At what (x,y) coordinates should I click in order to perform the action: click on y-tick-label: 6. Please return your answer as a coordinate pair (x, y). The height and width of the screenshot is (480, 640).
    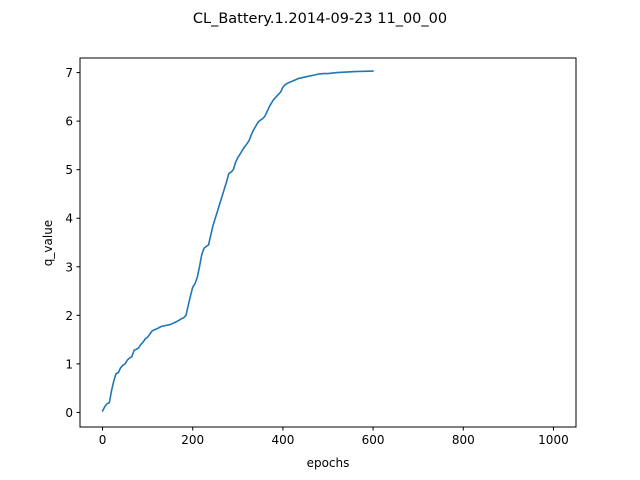
    Looking at the image, I should click on (69, 122).